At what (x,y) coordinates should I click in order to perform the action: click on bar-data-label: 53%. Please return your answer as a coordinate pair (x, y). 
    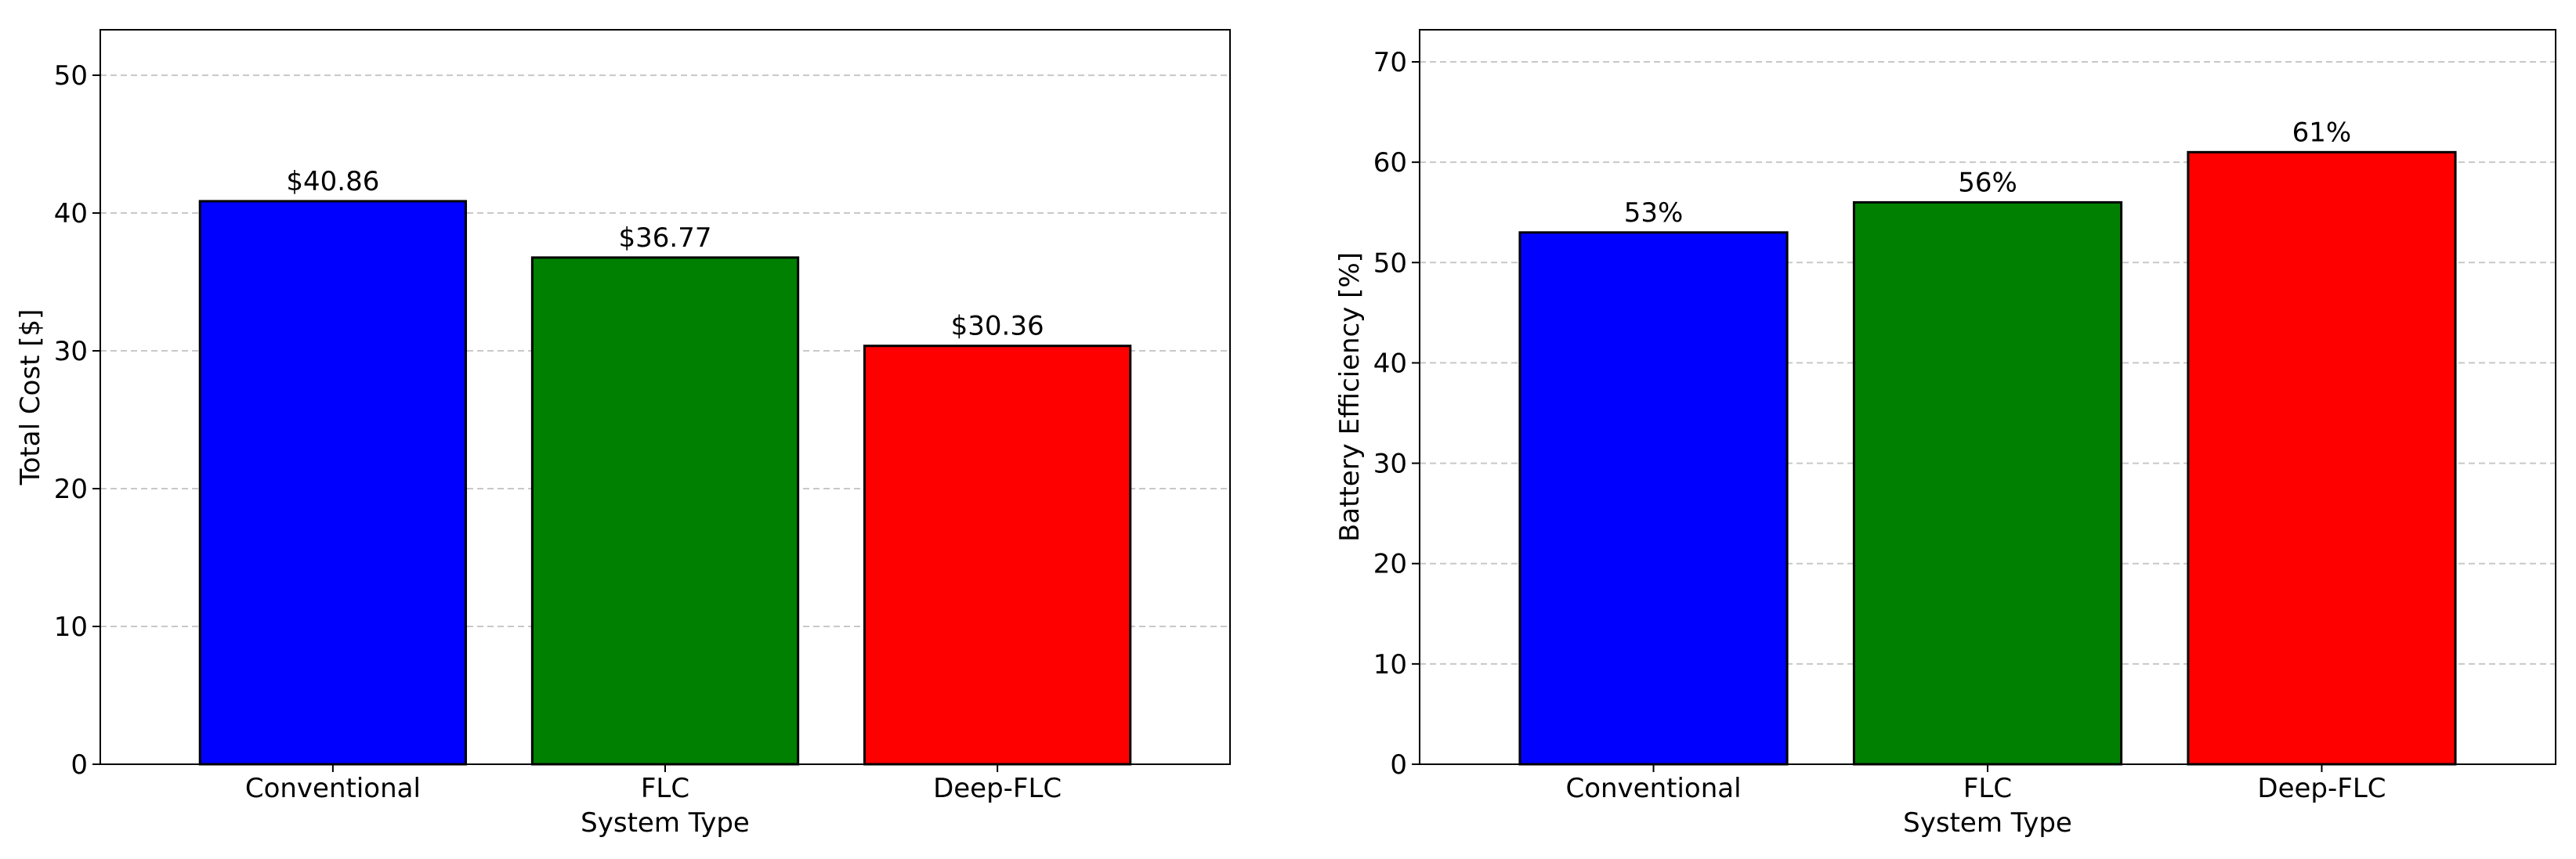
    Looking at the image, I should click on (1654, 213).